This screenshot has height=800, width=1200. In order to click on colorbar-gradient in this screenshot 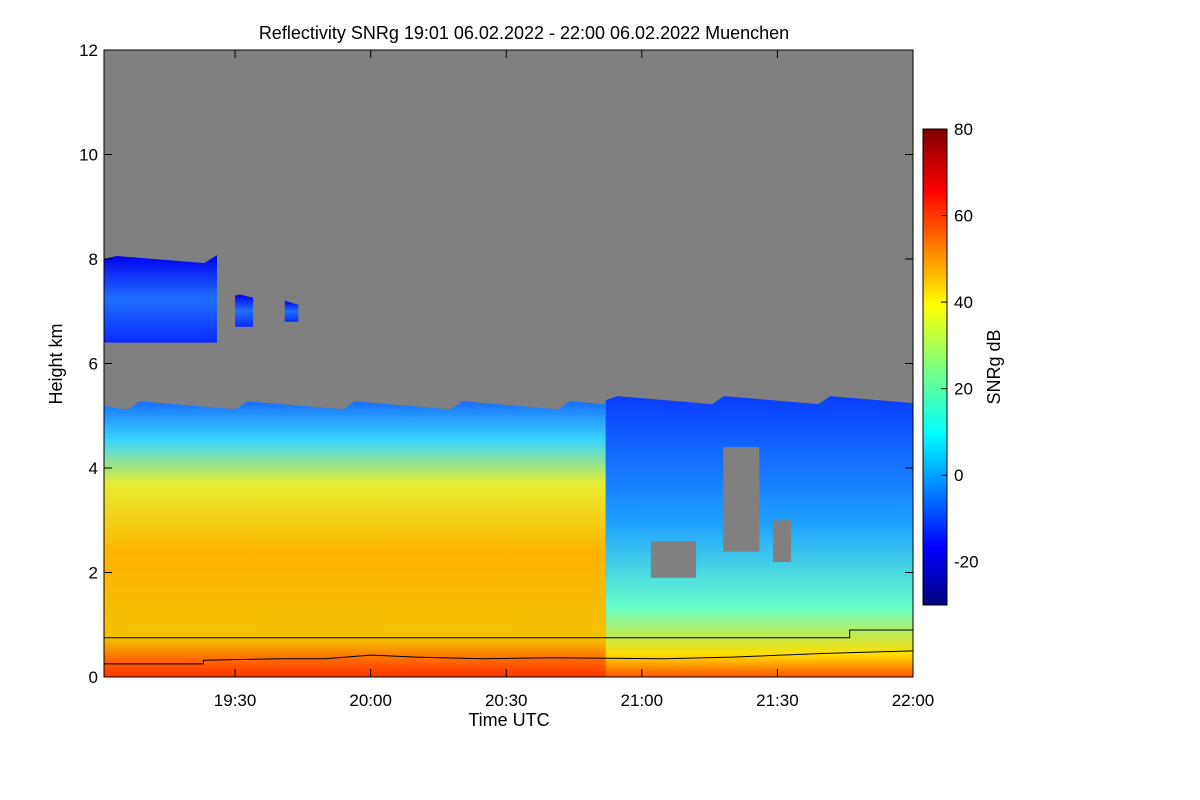, I will do `click(935, 367)`.